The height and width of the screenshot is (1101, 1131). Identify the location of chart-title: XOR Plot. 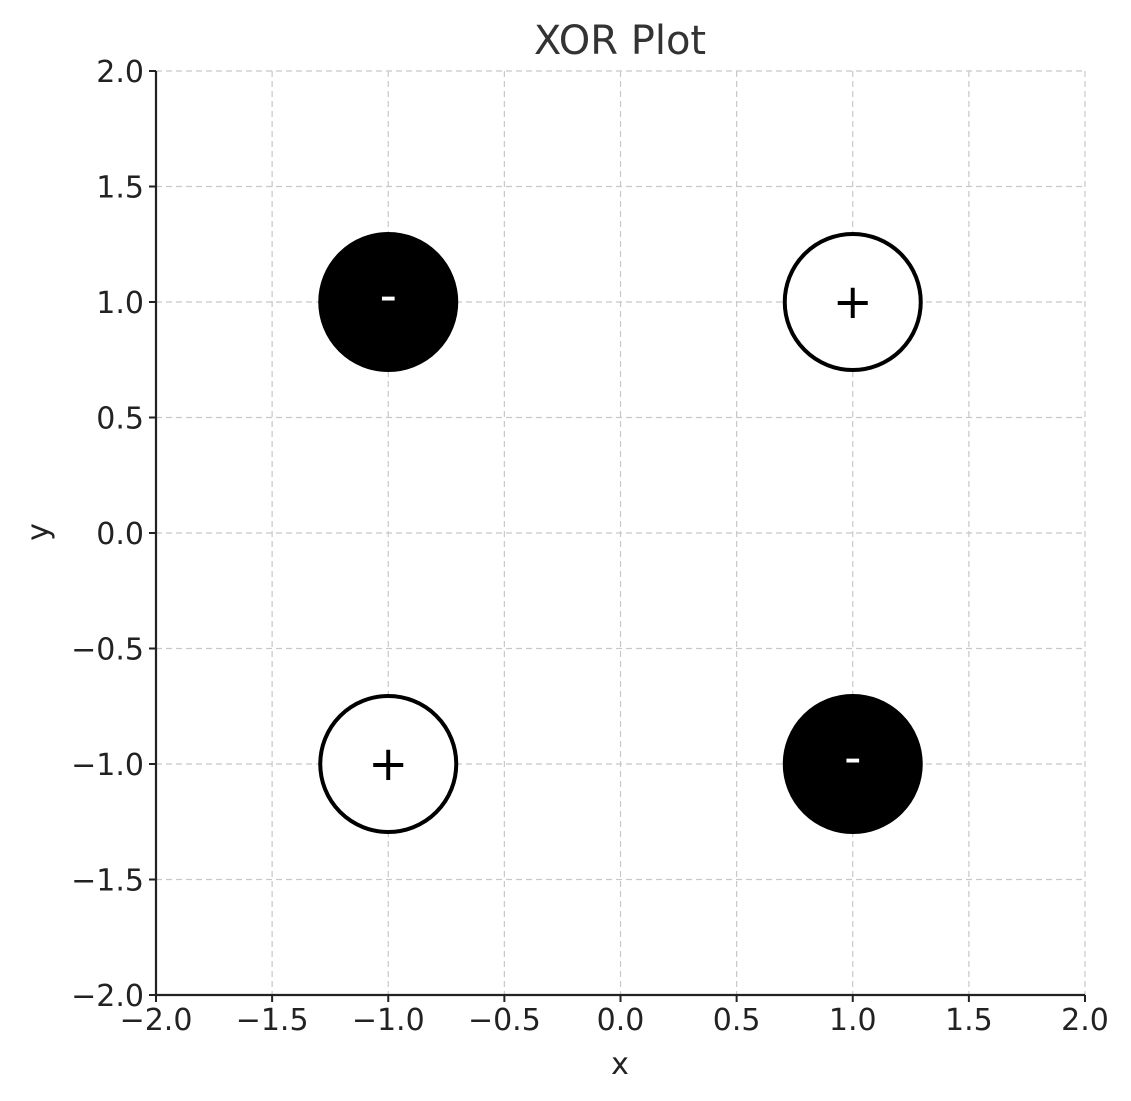
(620, 41).